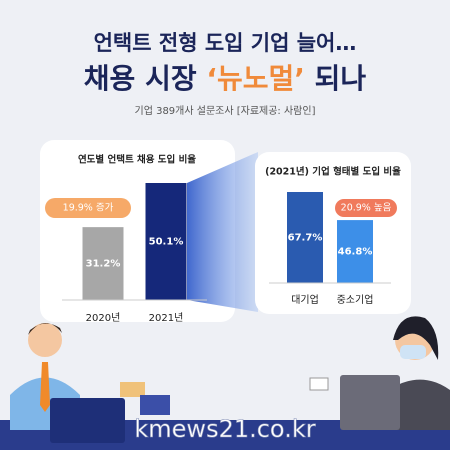  What do you see at coordinates (305, 299) in the screenshot?
I see `category-label: 대기업` at bounding box center [305, 299].